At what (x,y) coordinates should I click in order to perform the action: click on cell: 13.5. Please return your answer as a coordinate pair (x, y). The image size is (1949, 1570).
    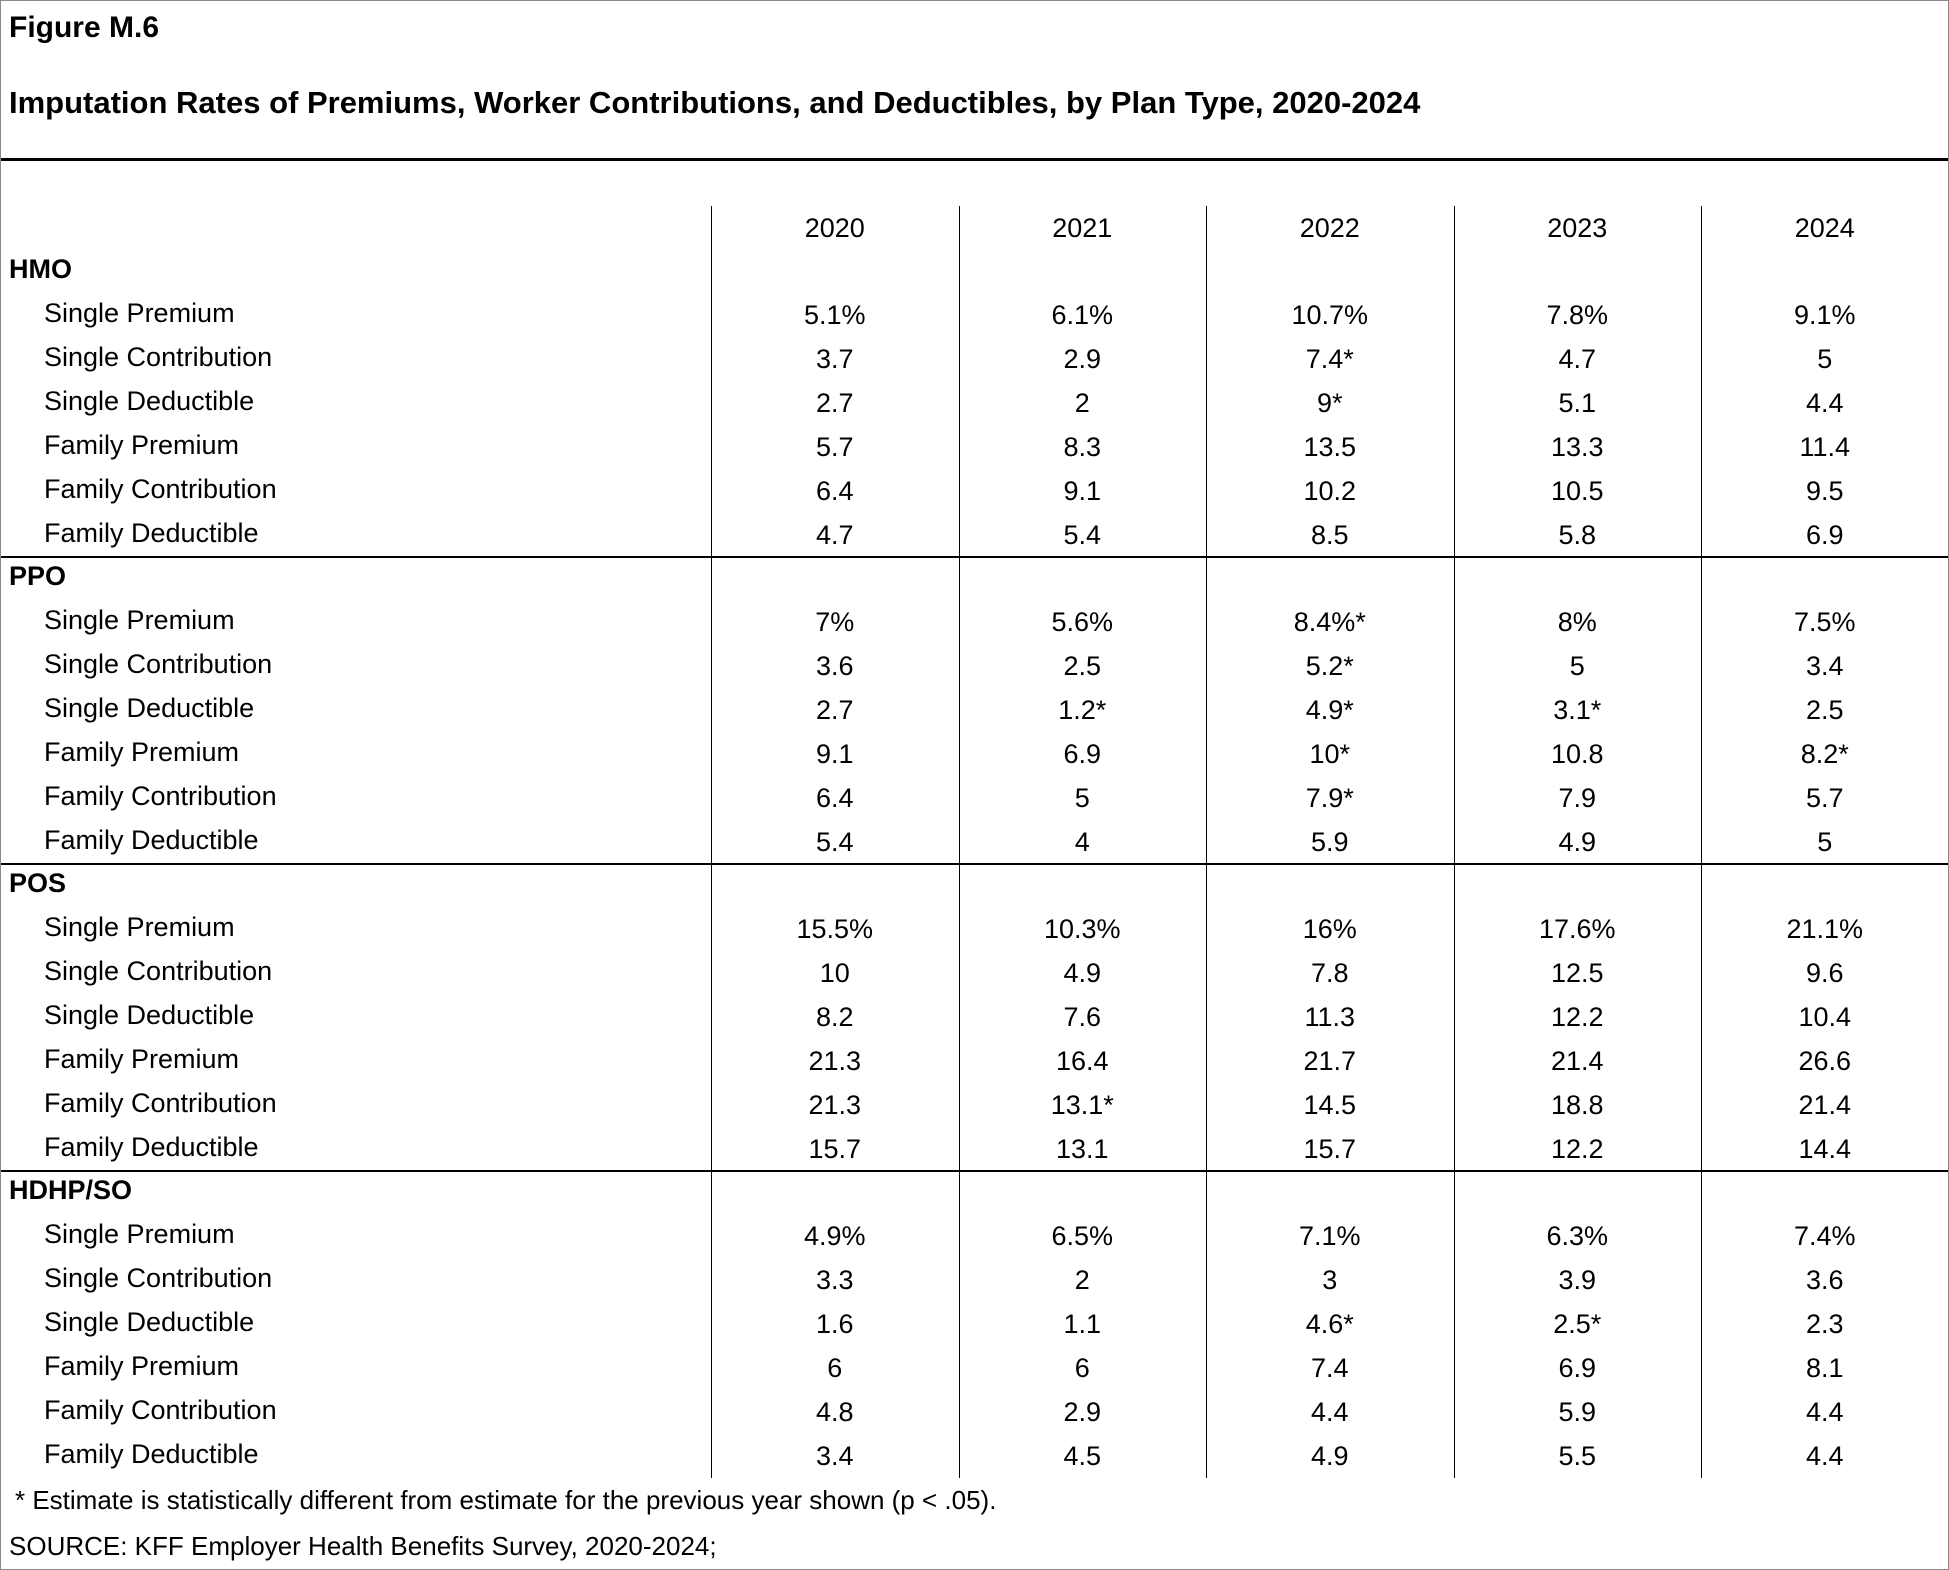
    Looking at the image, I should click on (1330, 446).